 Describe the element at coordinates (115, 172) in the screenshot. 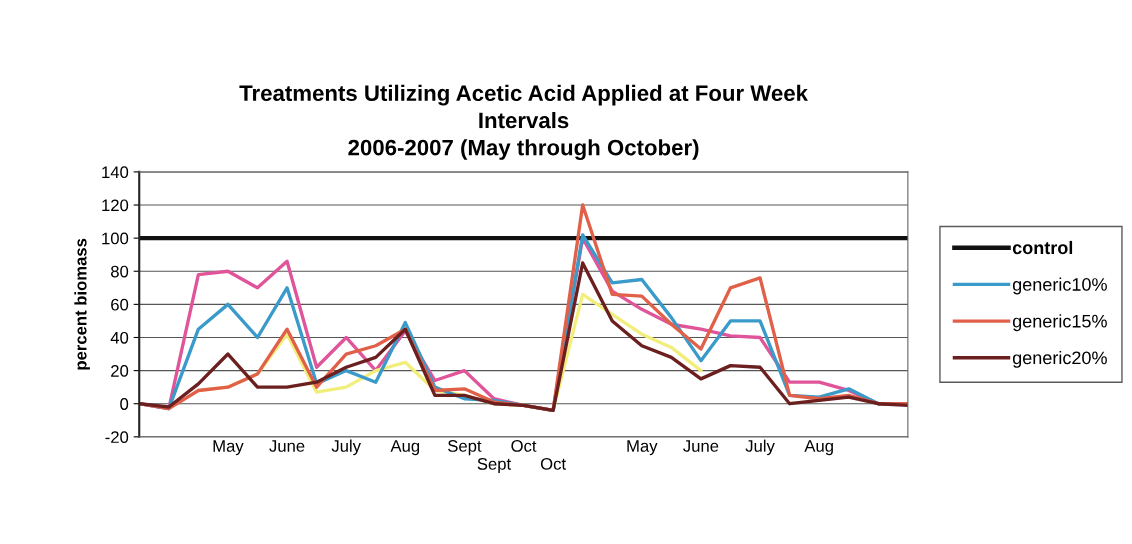

I see `y-tick-label: 140` at that location.